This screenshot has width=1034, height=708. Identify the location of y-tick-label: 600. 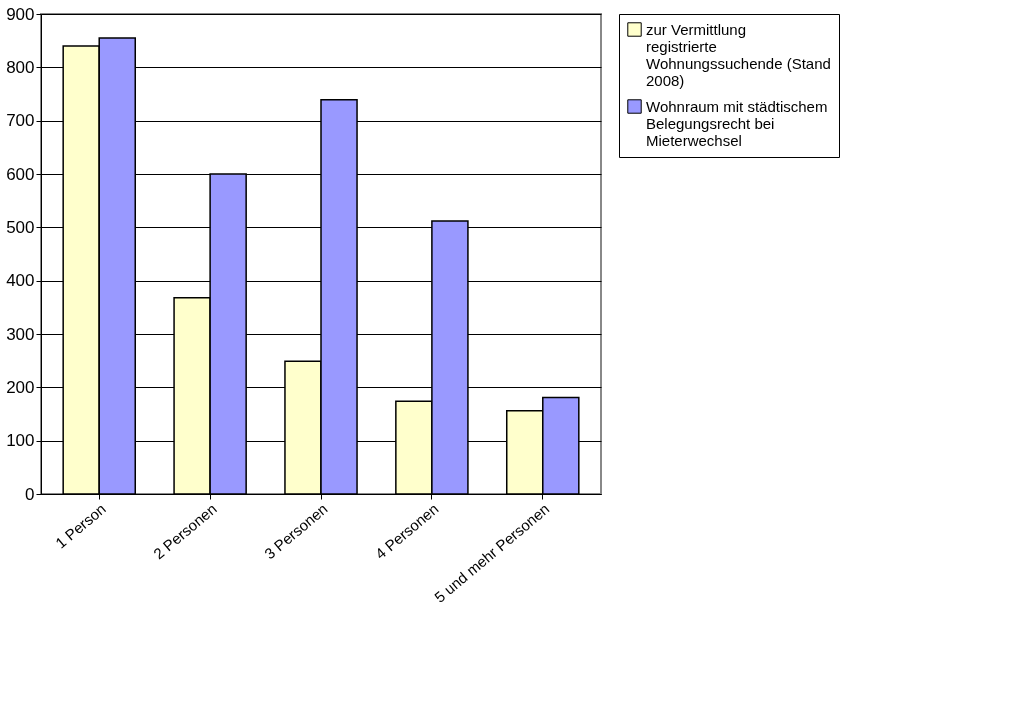
(20, 174).